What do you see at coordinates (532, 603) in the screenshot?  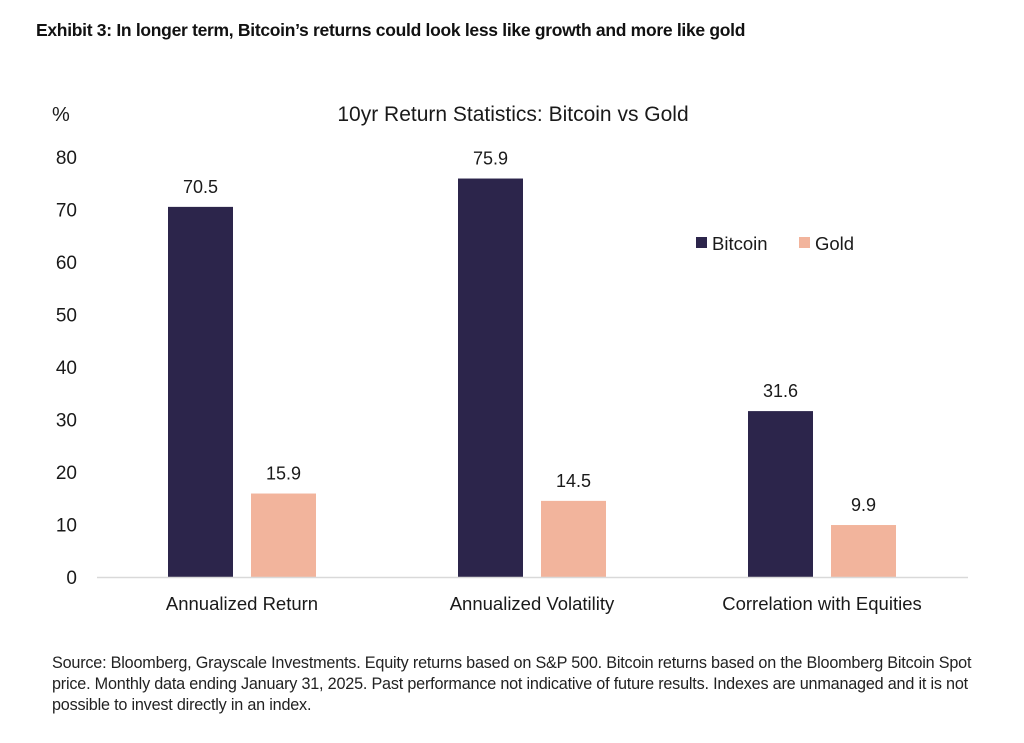 I see `category-label: Annualized Volatility` at bounding box center [532, 603].